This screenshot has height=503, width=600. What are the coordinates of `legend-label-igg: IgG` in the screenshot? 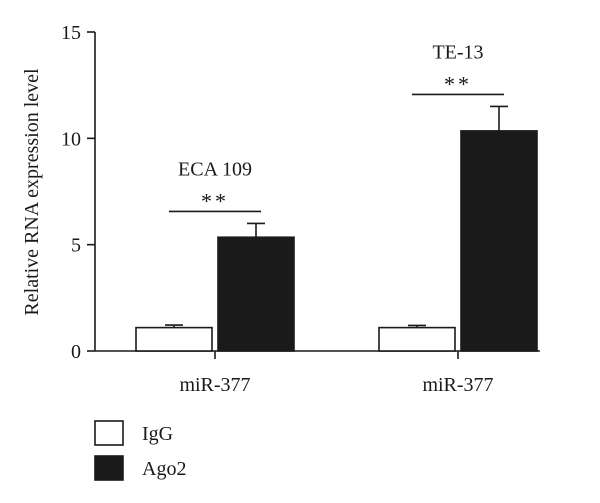 It's located at (157, 434).